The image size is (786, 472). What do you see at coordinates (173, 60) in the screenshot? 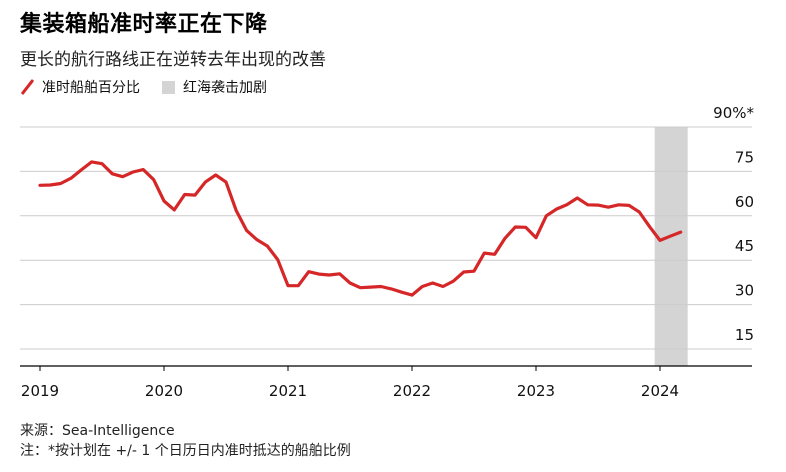
I see `chart-subtitle: 更长的航行路线正在逆转去年出现的改善` at bounding box center [173, 60].